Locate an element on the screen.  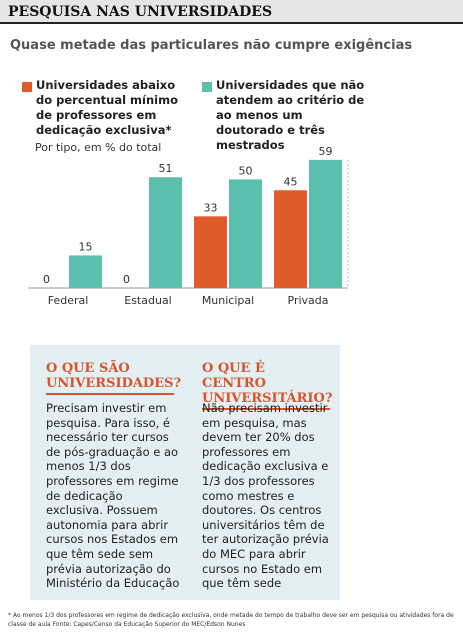
value-label: 45 is located at coordinates (291, 181).